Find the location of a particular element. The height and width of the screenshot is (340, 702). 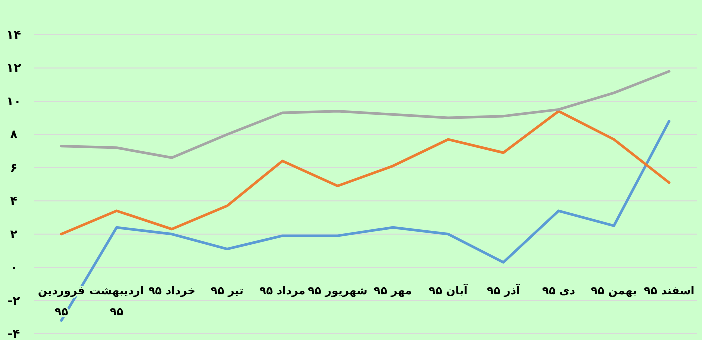

x-tick-label: شهریور ۹۵ is located at coordinates (338, 291).